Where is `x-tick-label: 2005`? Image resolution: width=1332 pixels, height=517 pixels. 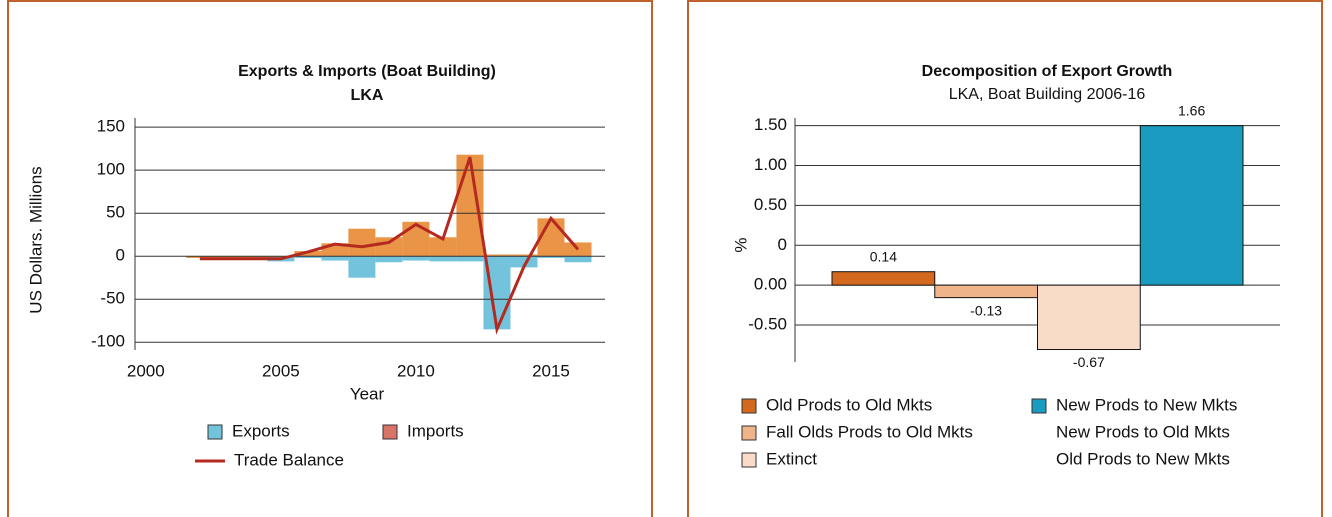 x-tick-label: 2005 is located at coordinates (281, 370).